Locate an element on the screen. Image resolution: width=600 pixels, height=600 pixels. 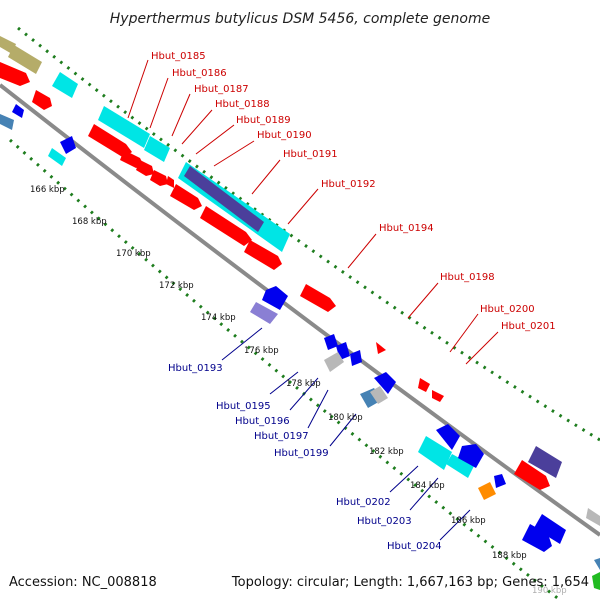
accession-text: Accession: NC_008818 is located at coordinates (83, 582).